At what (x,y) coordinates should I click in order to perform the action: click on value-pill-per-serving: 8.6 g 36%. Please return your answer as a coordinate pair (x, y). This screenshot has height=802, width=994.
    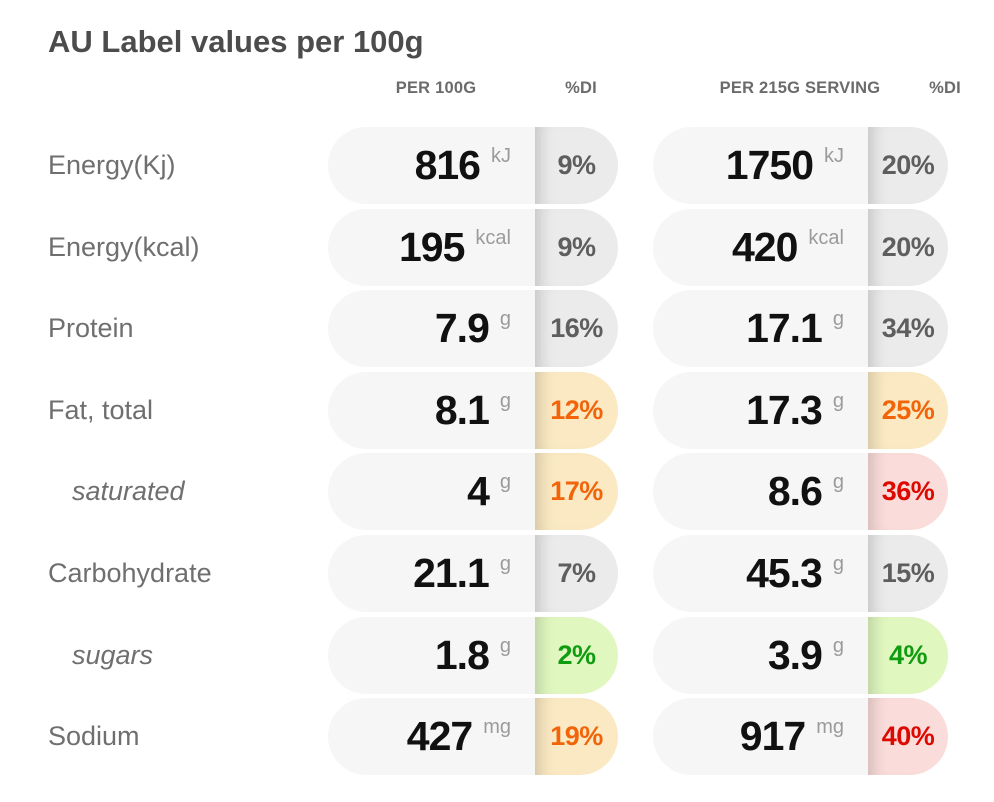
    Looking at the image, I should click on (800, 492).